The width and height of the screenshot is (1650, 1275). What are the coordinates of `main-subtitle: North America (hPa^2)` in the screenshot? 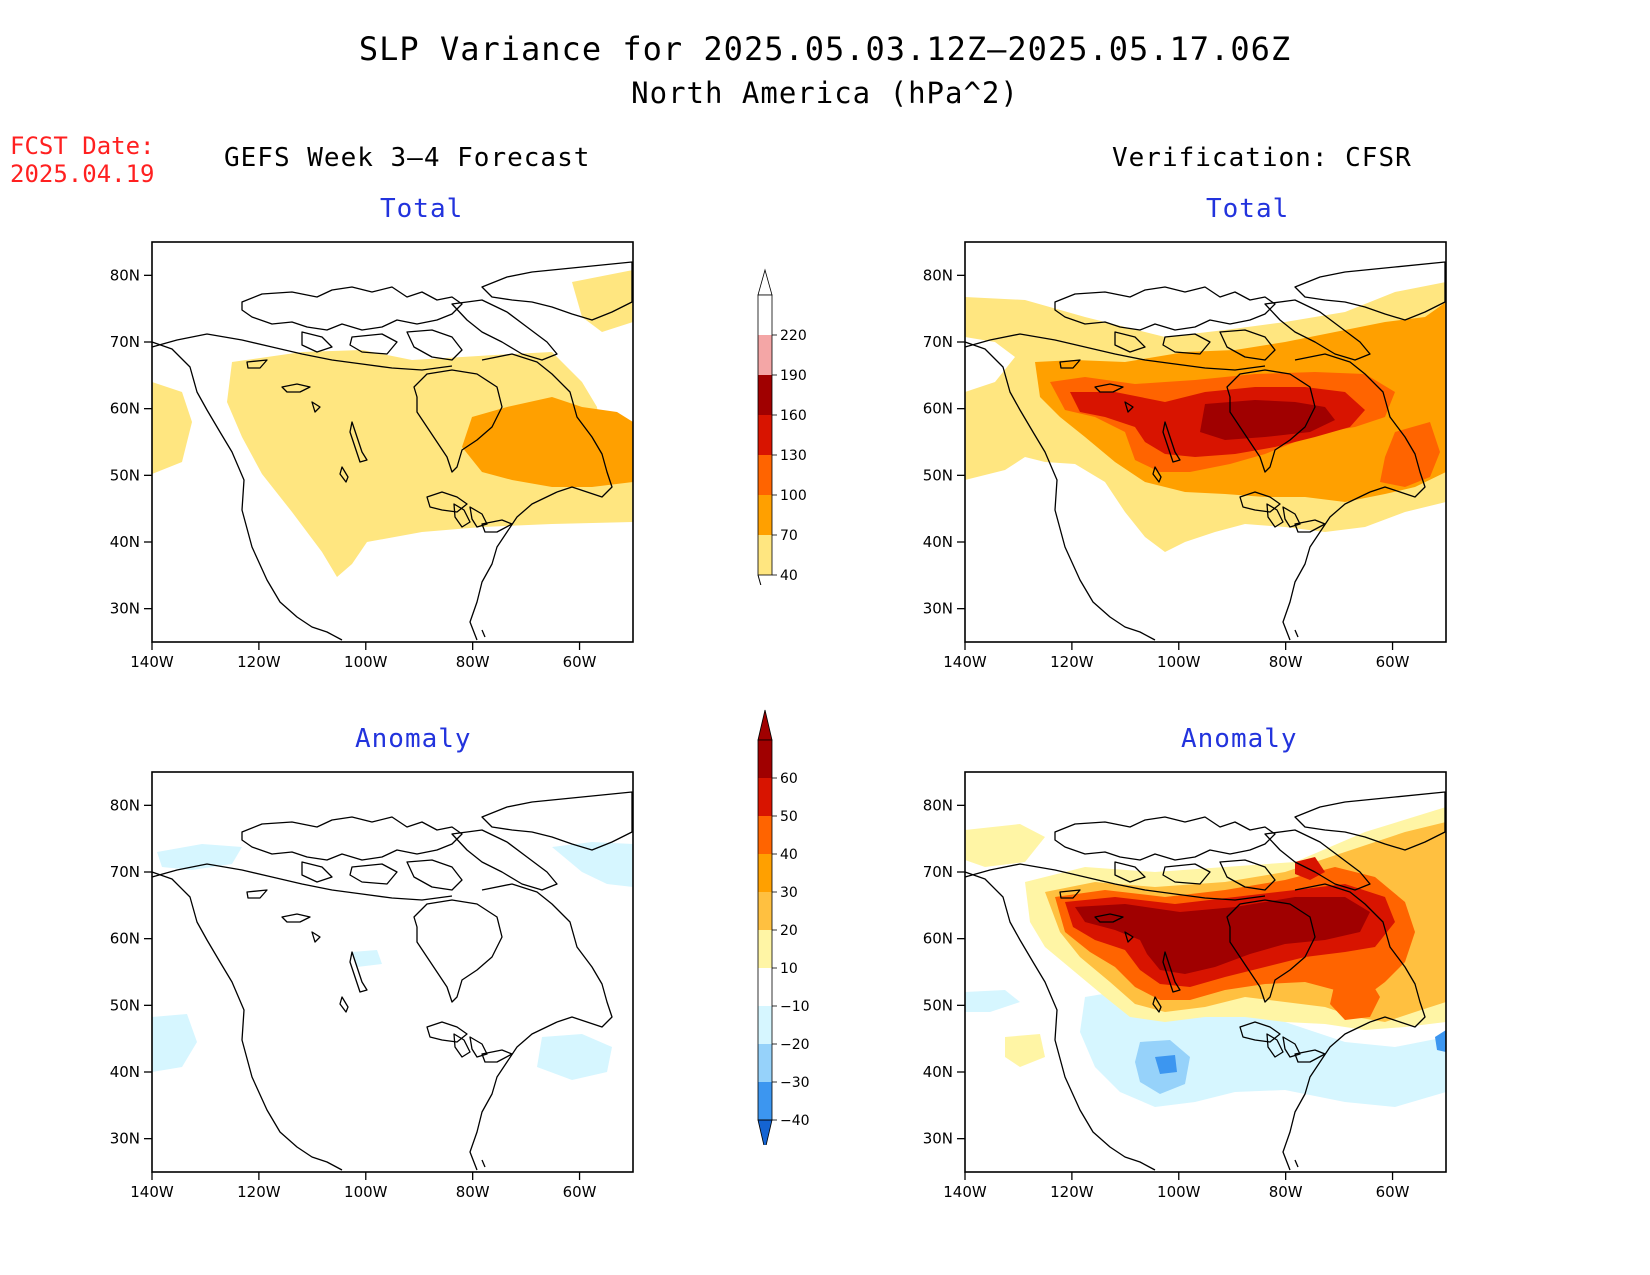 It's located at (825, 93).